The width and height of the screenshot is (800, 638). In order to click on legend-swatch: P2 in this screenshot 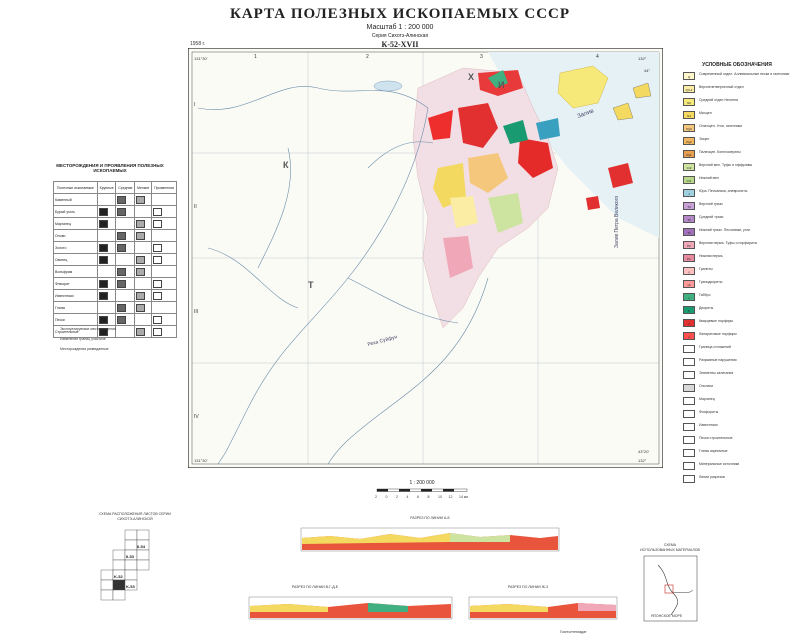, I will do `click(689, 245)`.